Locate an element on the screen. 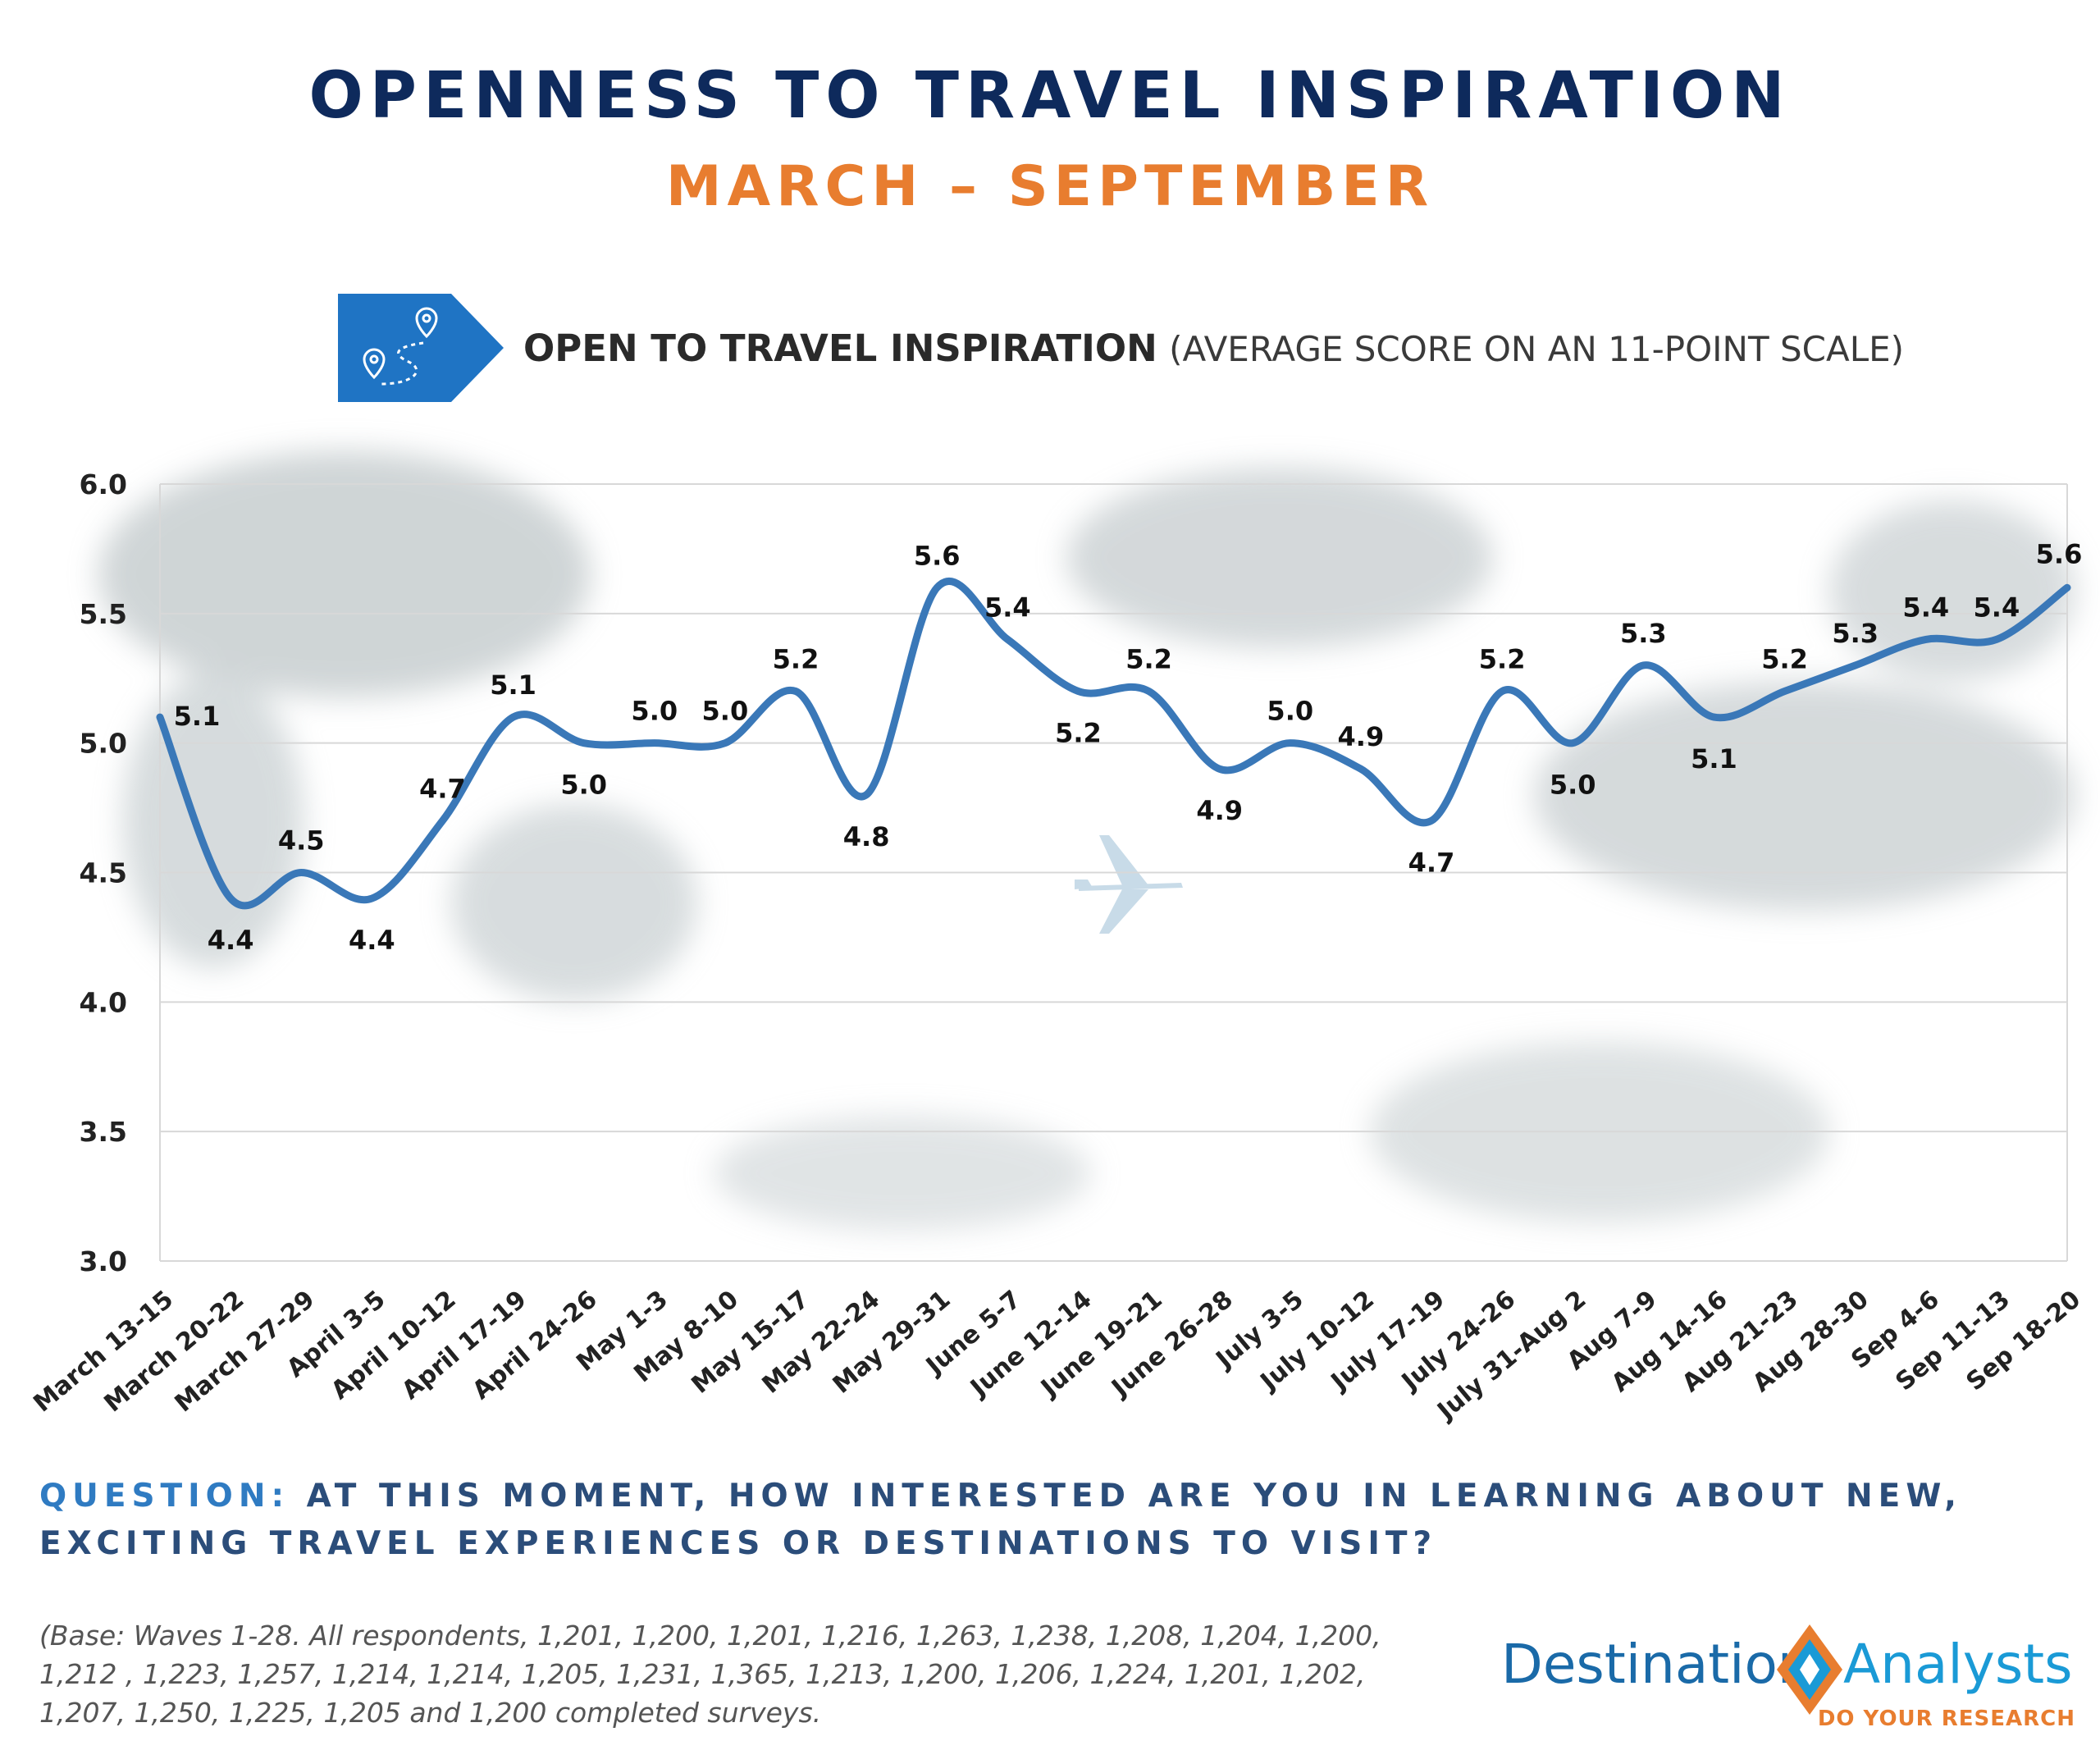  x-tick-label: June 12-14 is located at coordinates (1030, 1344).